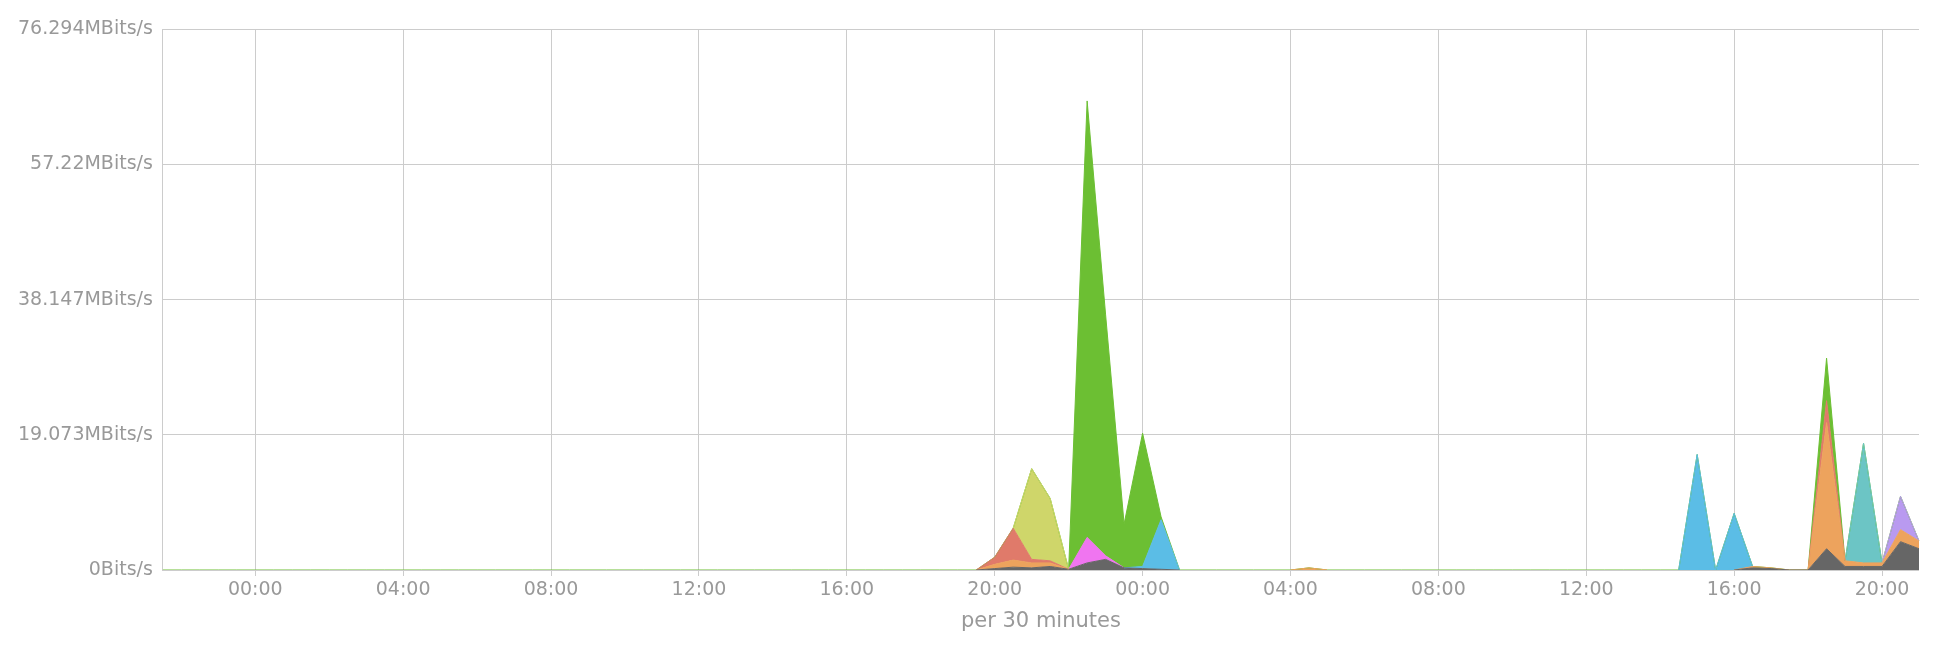  Describe the element at coordinates (1040, 619) in the screenshot. I see `x-axis-title: per 30 minutes` at that location.